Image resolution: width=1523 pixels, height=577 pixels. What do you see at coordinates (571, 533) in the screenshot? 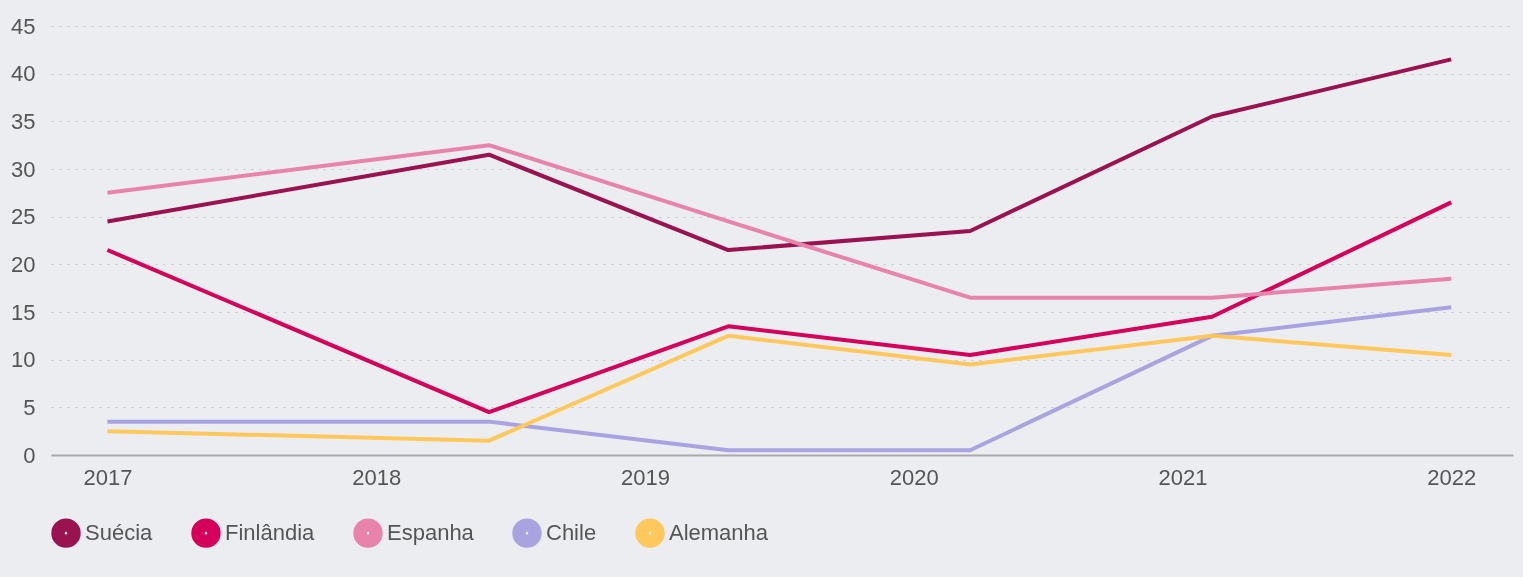
I see `legend-label: Chile` at bounding box center [571, 533].